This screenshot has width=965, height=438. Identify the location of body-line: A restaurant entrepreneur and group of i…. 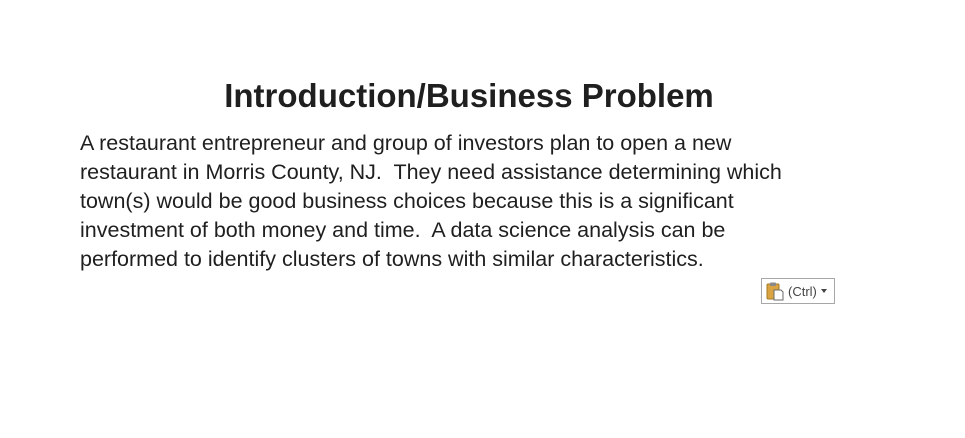
(406, 143).